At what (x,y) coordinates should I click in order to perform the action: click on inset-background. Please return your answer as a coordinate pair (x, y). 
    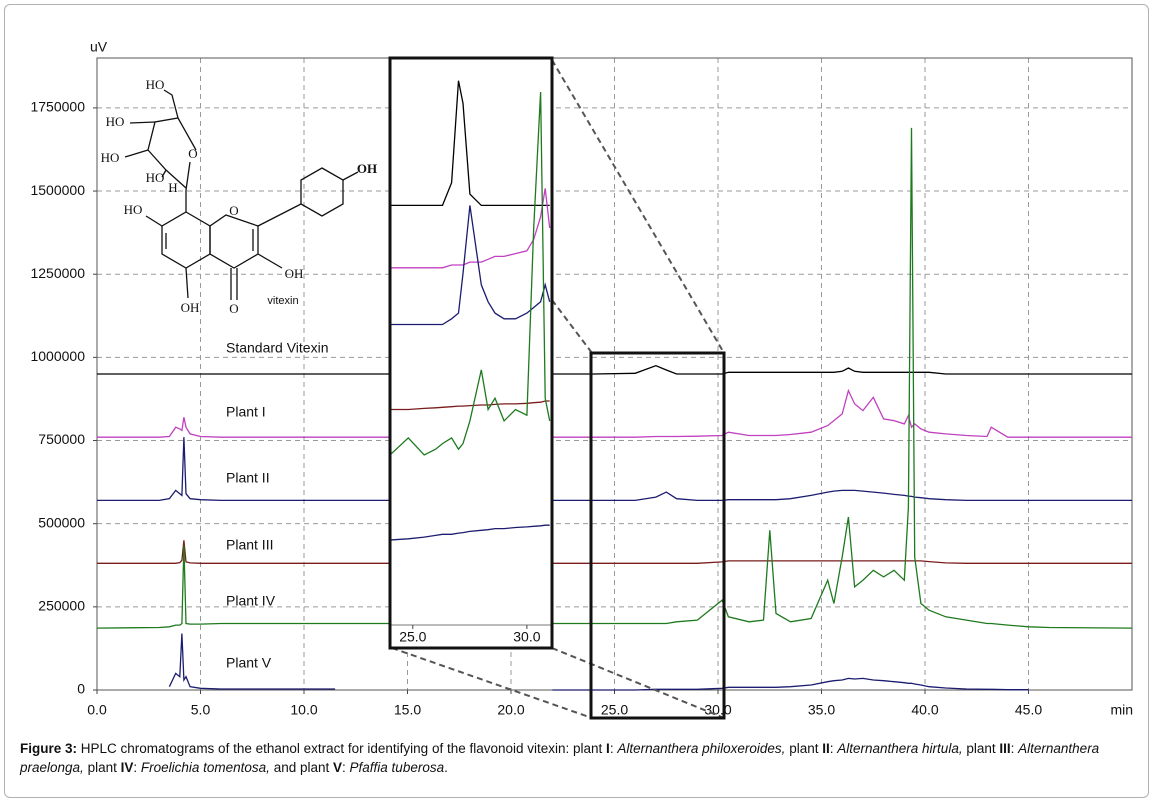
    Looking at the image, I should click on (471, 353).